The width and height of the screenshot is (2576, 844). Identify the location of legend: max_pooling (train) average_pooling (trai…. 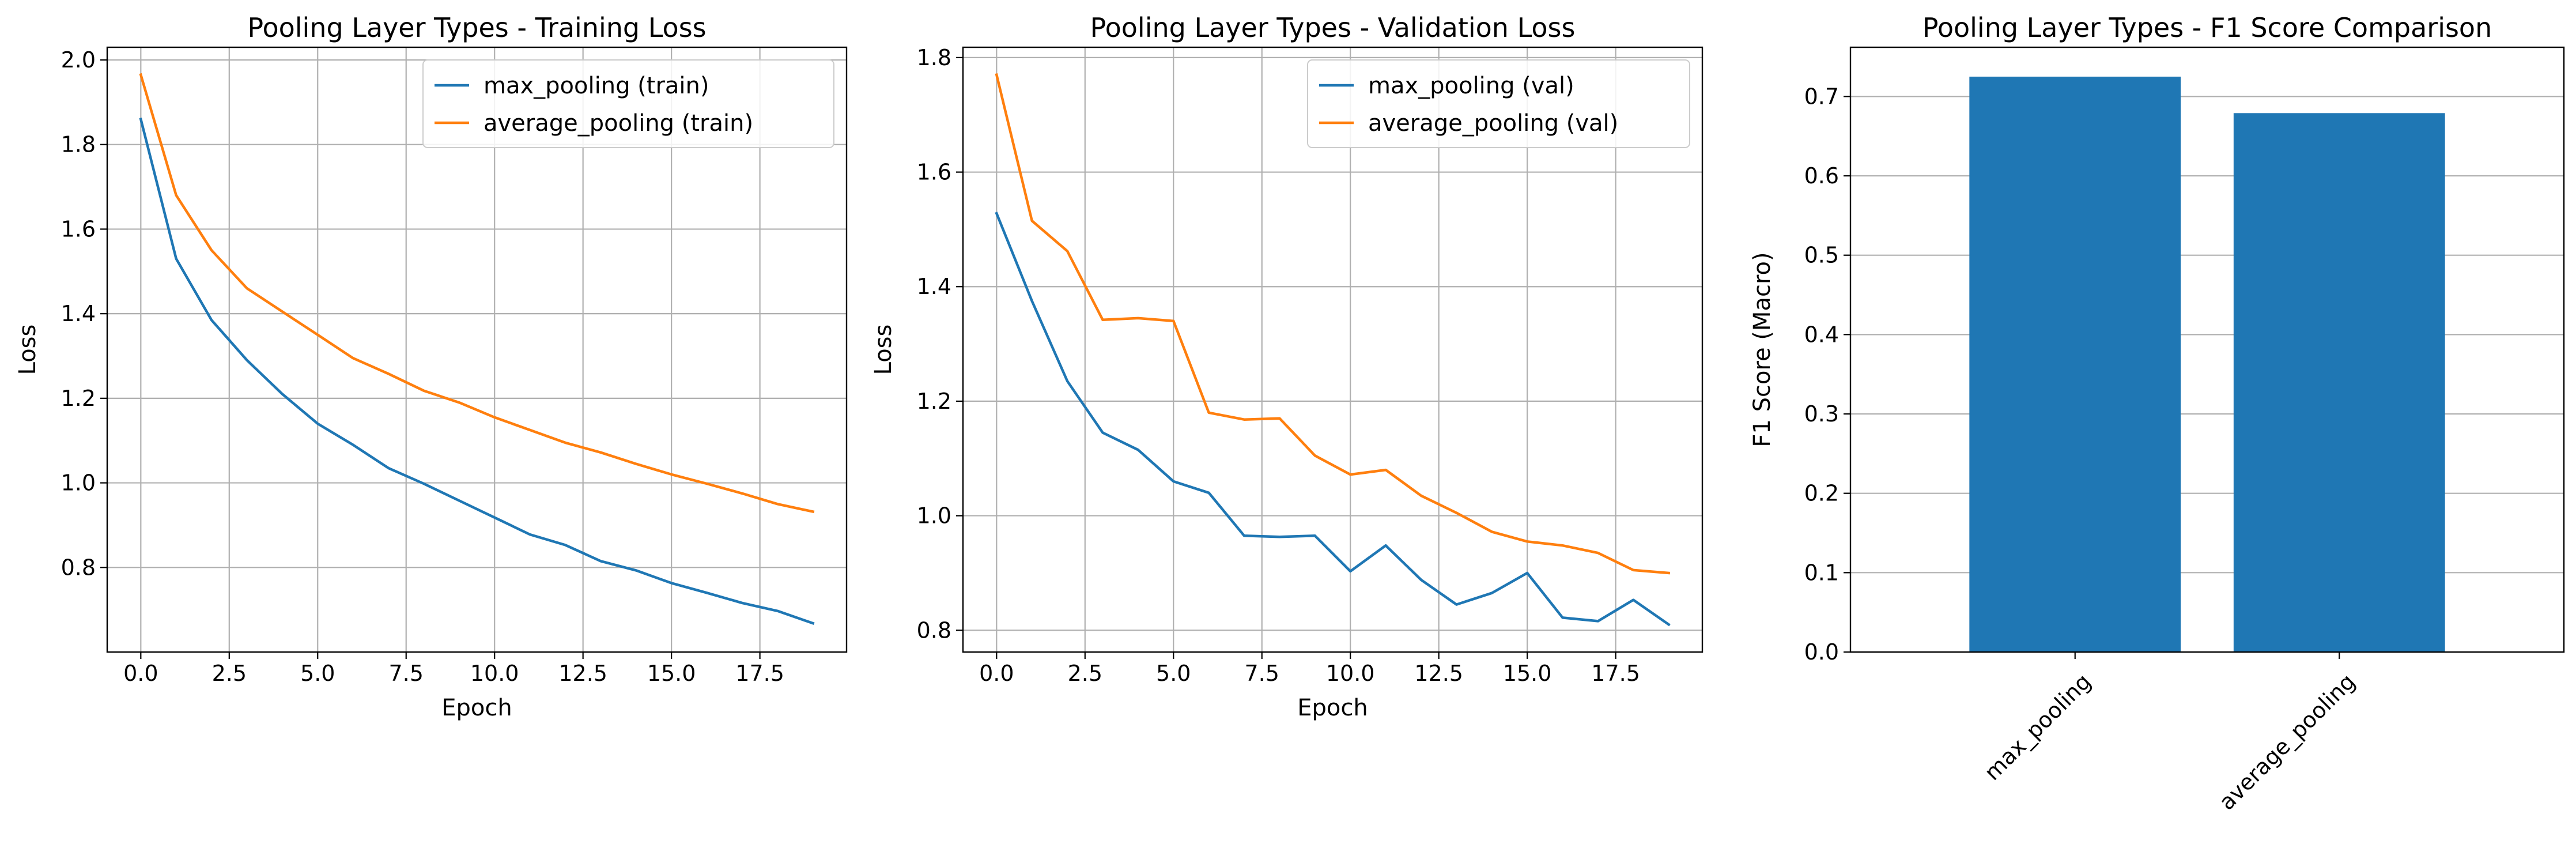
(628, 103).